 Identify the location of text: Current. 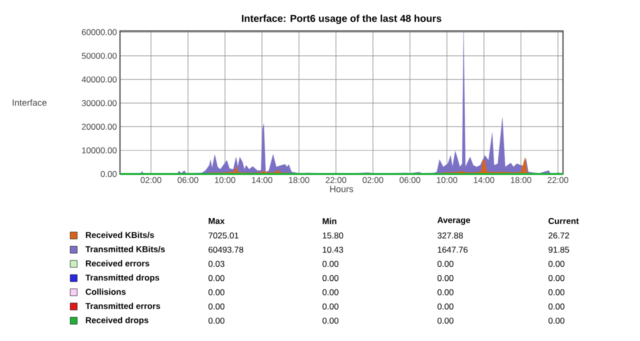
(563, 221).